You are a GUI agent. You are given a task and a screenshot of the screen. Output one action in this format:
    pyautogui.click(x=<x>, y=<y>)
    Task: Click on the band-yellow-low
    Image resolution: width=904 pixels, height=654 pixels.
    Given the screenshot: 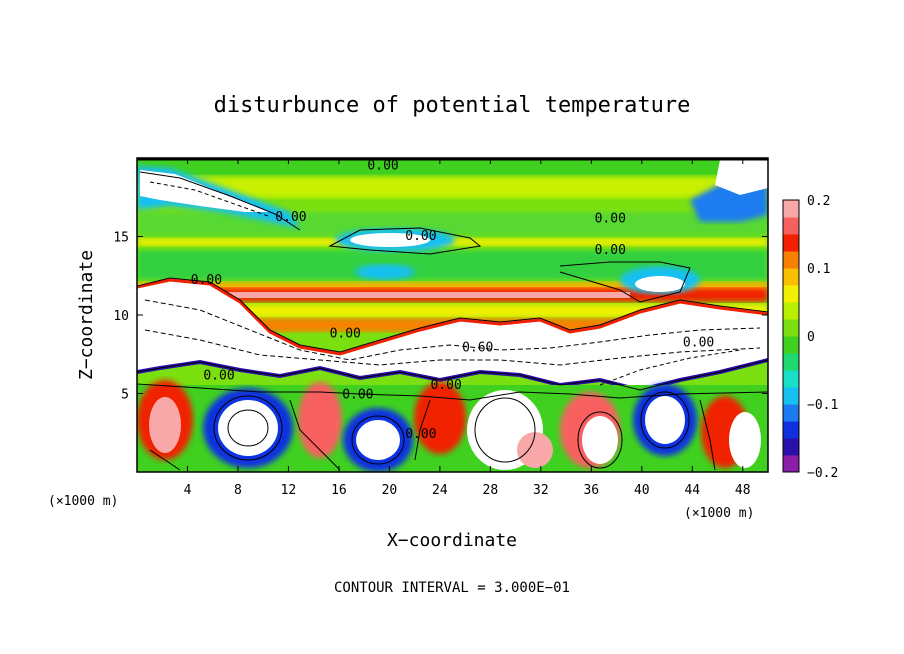 What is the action you would take?
    pyautogui.click(x=452, y=311)
    